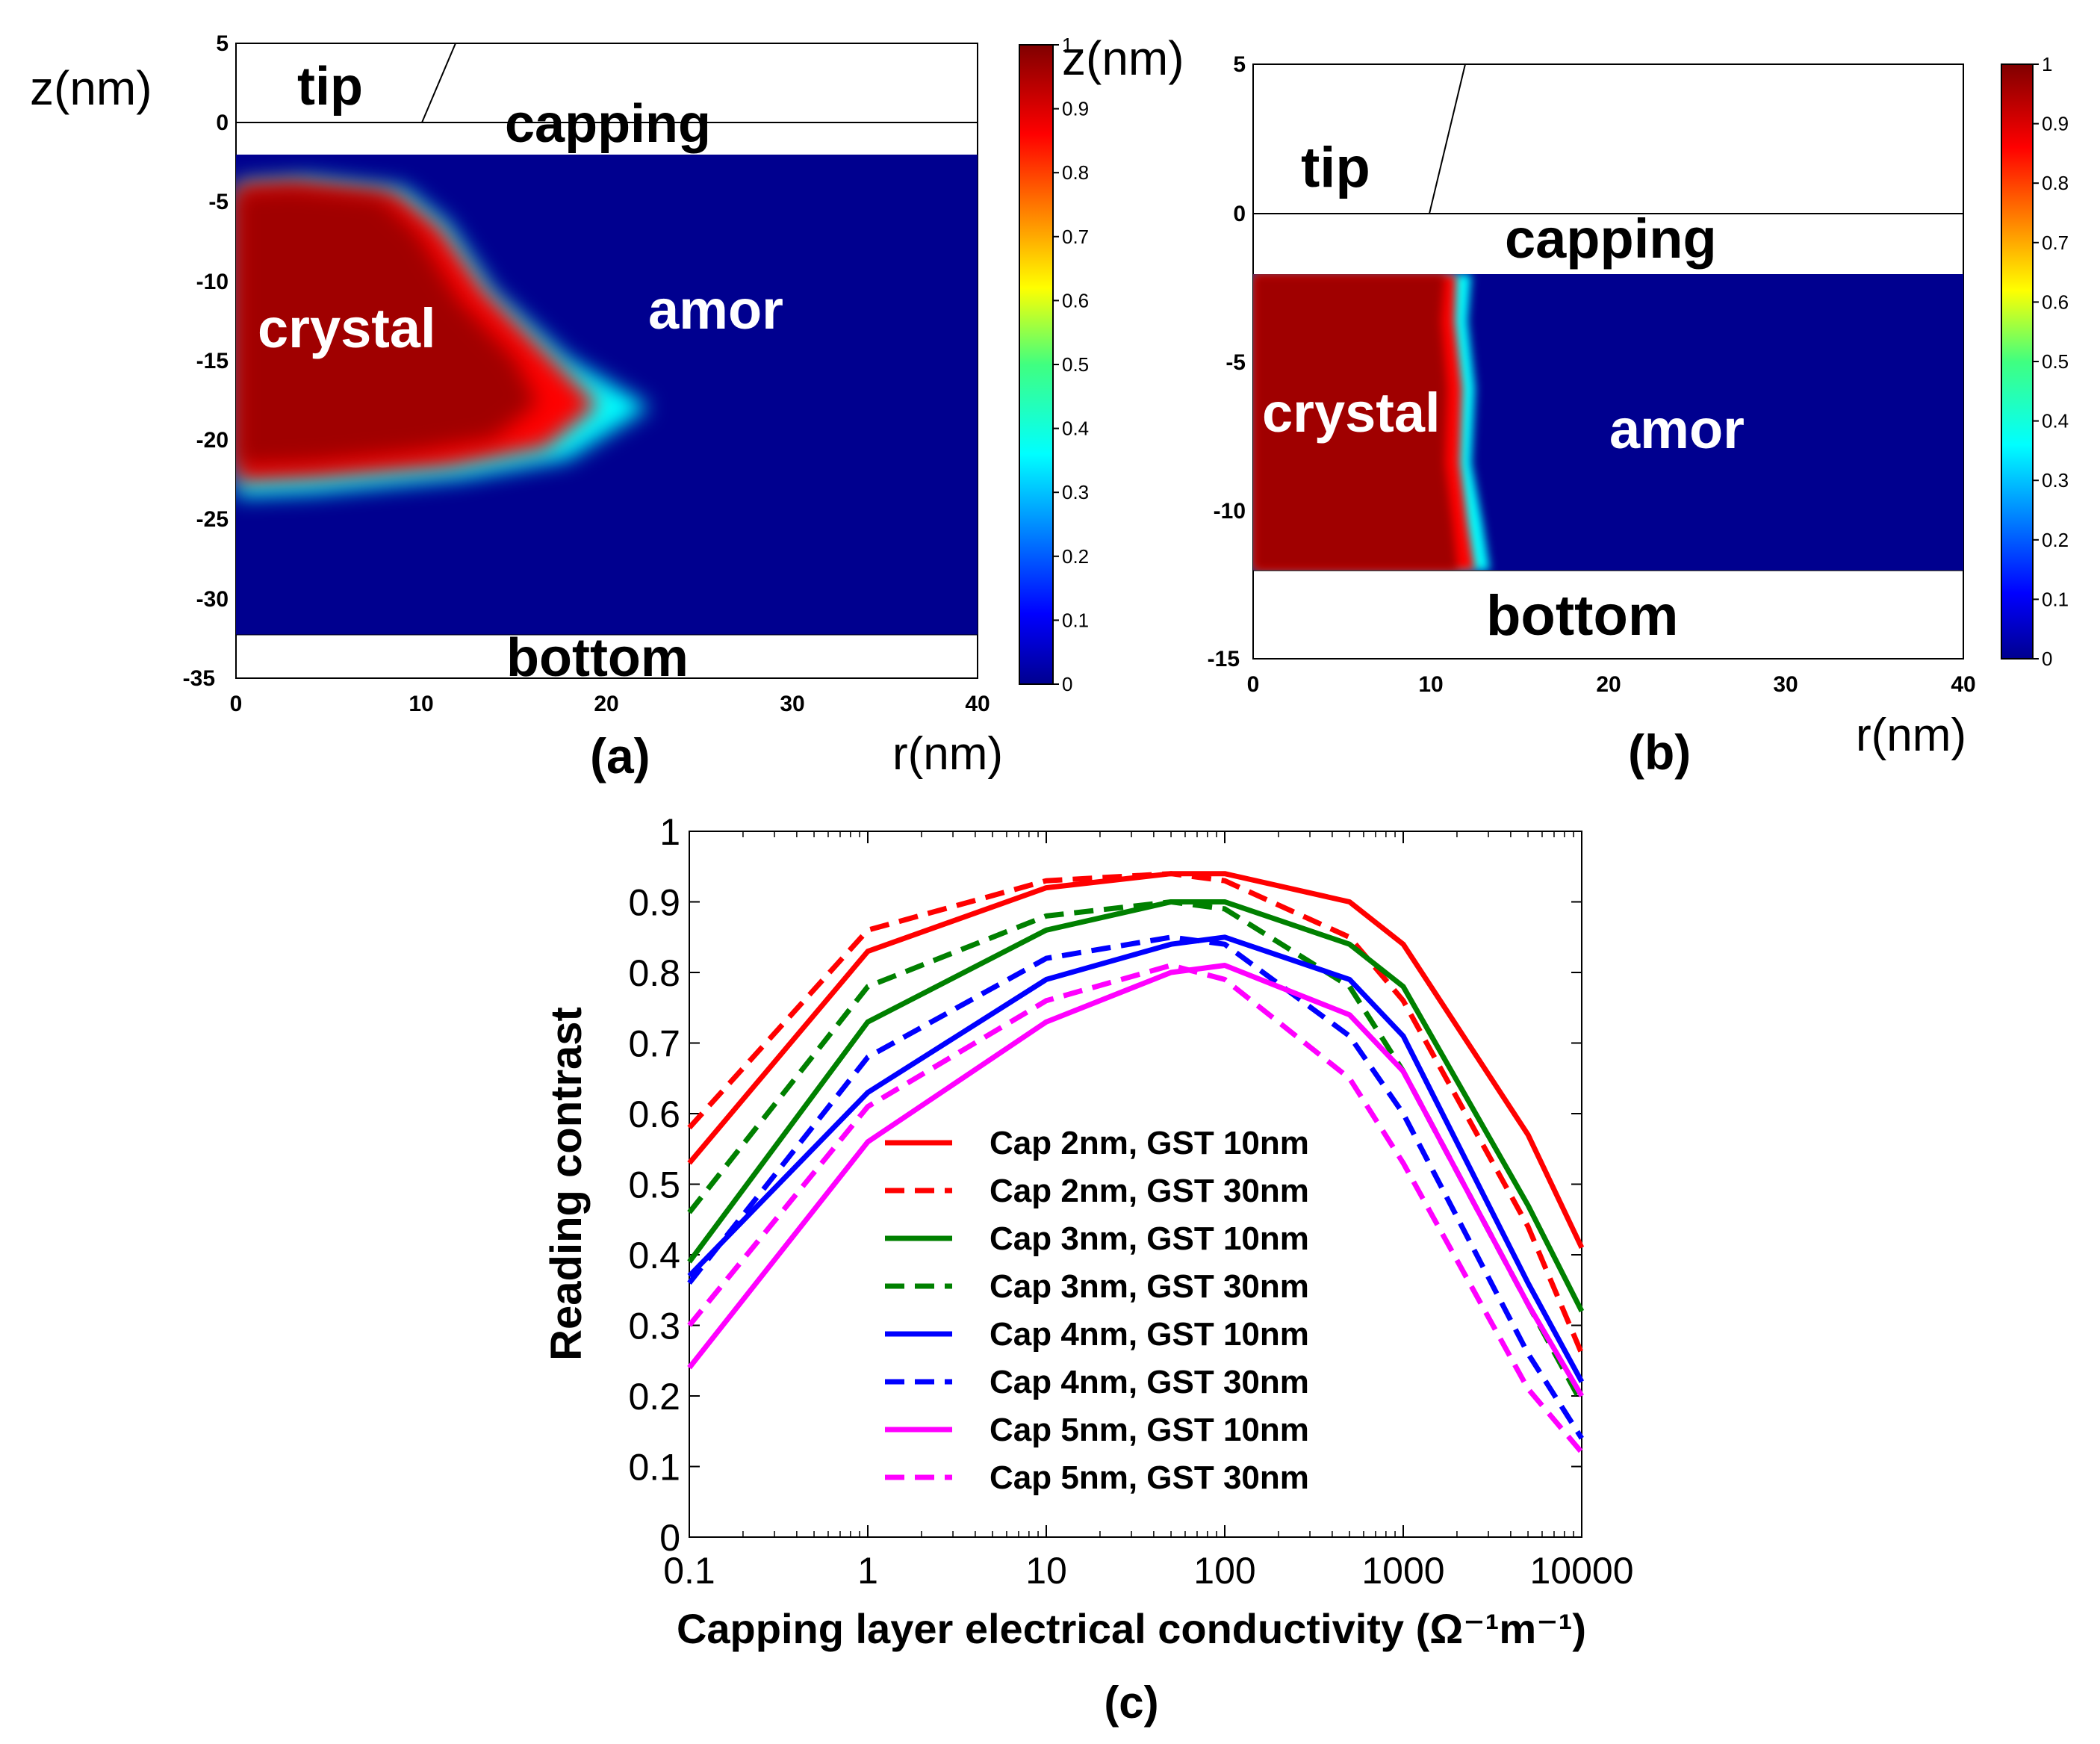 The width and height of the screenshot is (2100, 1744). Describe the element at coordinates (2047, 659) in the screenshot. I see `panel-b-colorbar-tick-label: 0` at that location.